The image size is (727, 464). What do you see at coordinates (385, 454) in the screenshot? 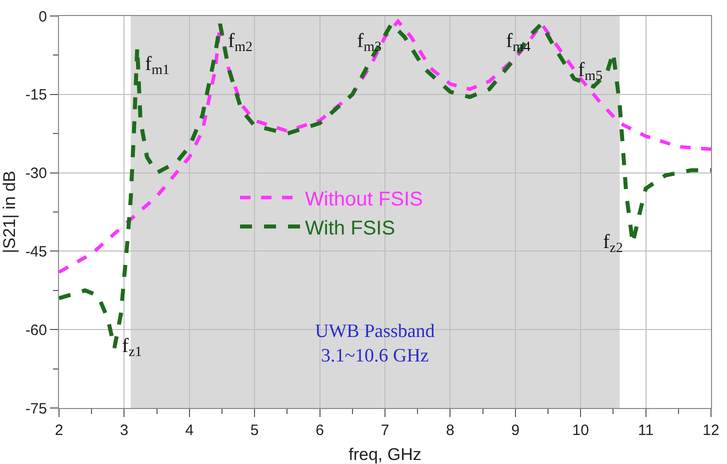
I see `x-axis-title: freq, GHz` at bounding box center [385, 454].